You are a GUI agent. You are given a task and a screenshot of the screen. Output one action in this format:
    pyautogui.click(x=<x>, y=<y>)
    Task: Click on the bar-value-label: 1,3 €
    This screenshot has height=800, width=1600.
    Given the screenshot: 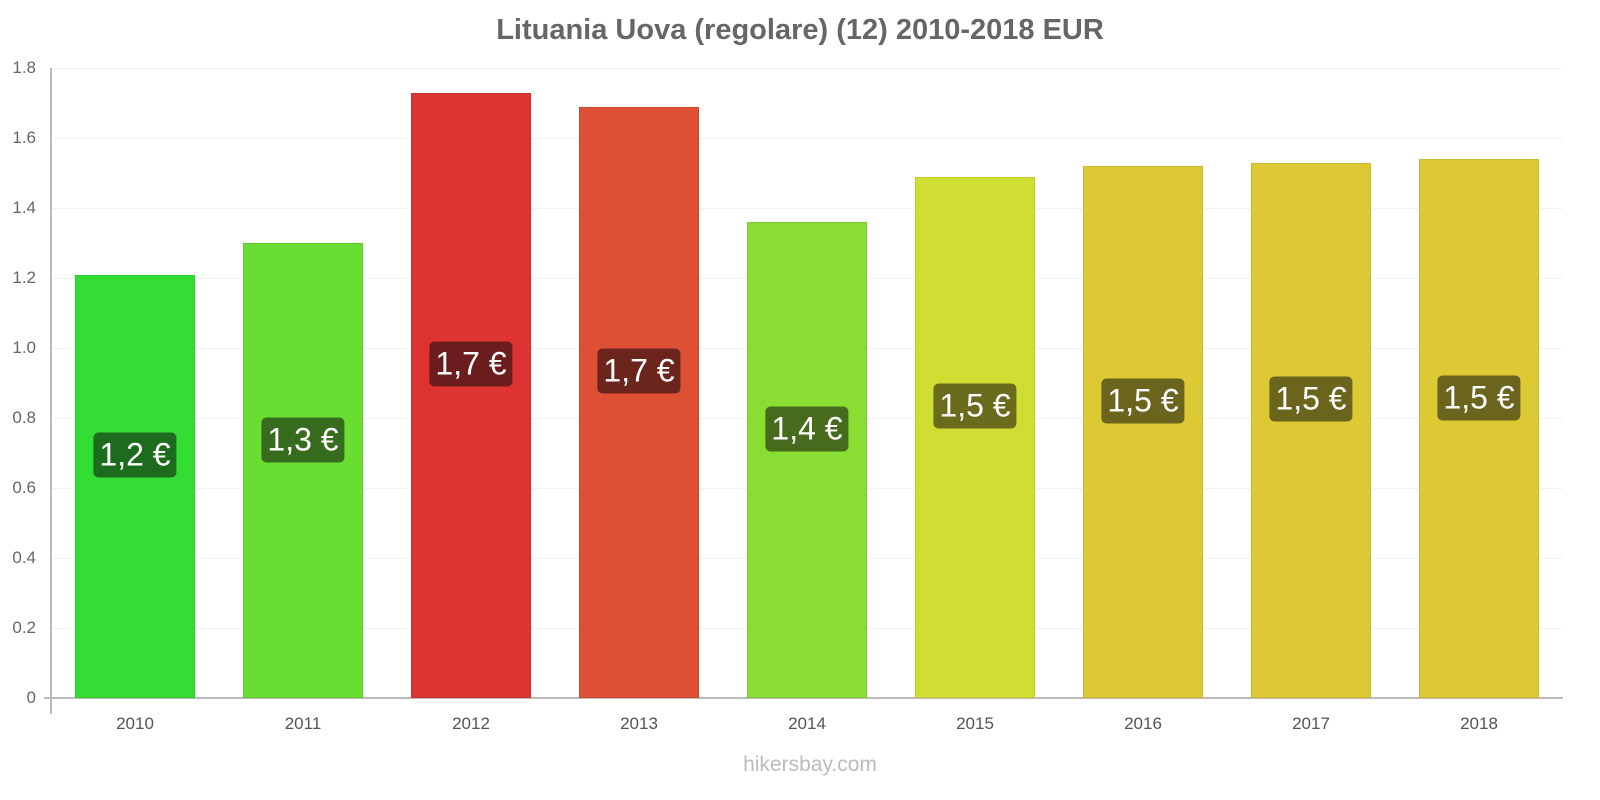 What is the action you would take?
    pyautogui.click(x=303, y=439)
    